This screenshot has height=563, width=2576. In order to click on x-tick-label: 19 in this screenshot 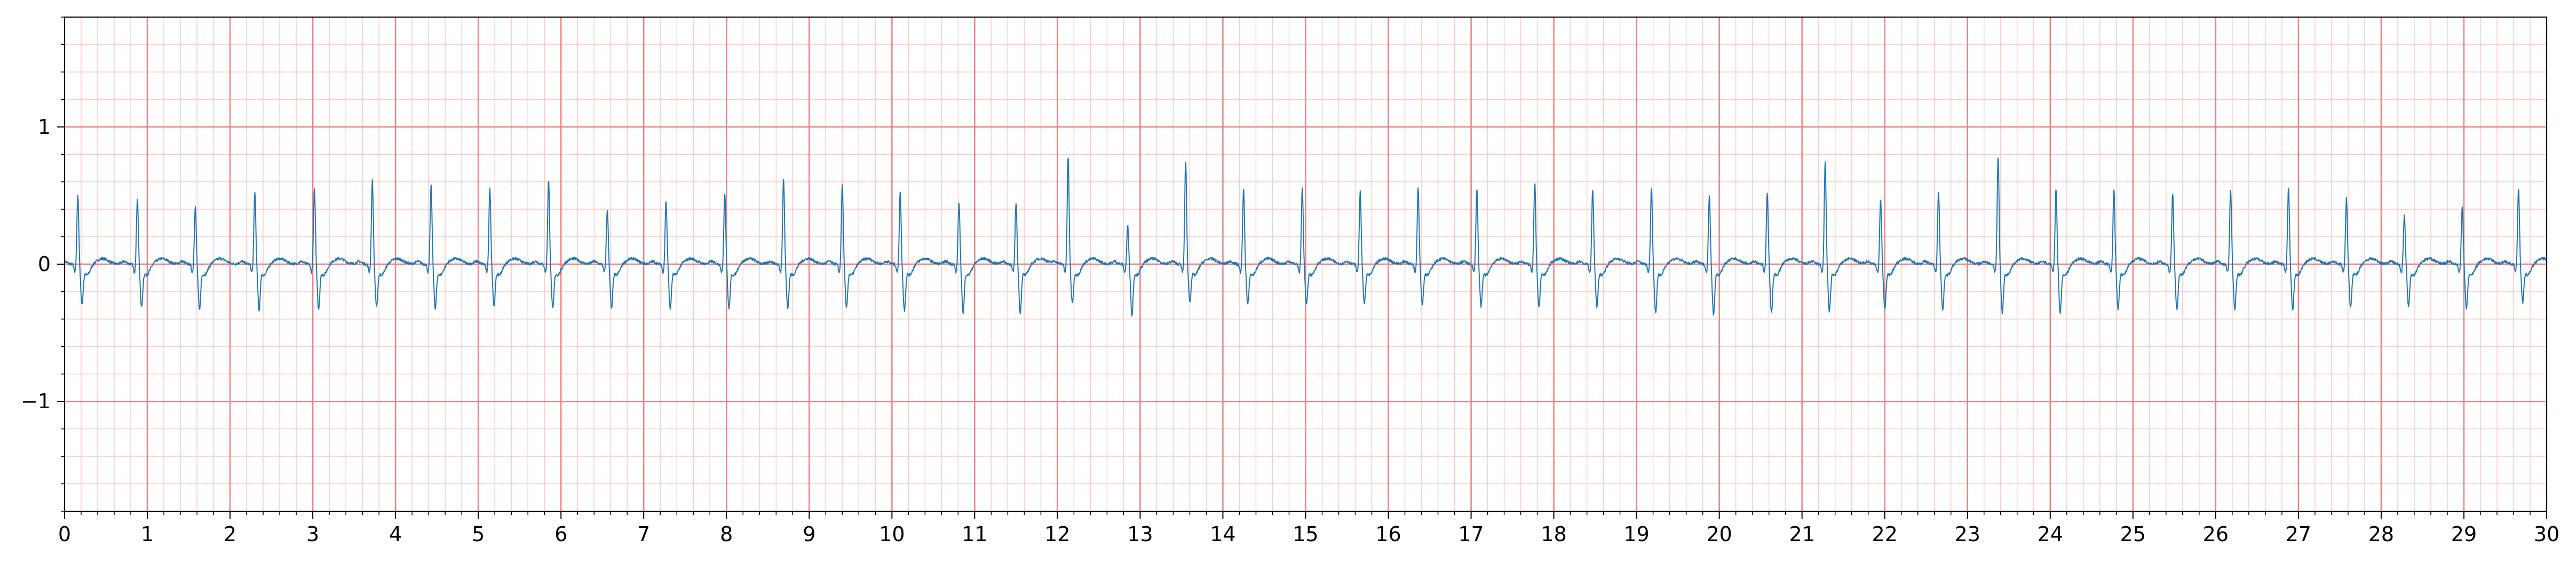, I will do `click(1636, 534)`.